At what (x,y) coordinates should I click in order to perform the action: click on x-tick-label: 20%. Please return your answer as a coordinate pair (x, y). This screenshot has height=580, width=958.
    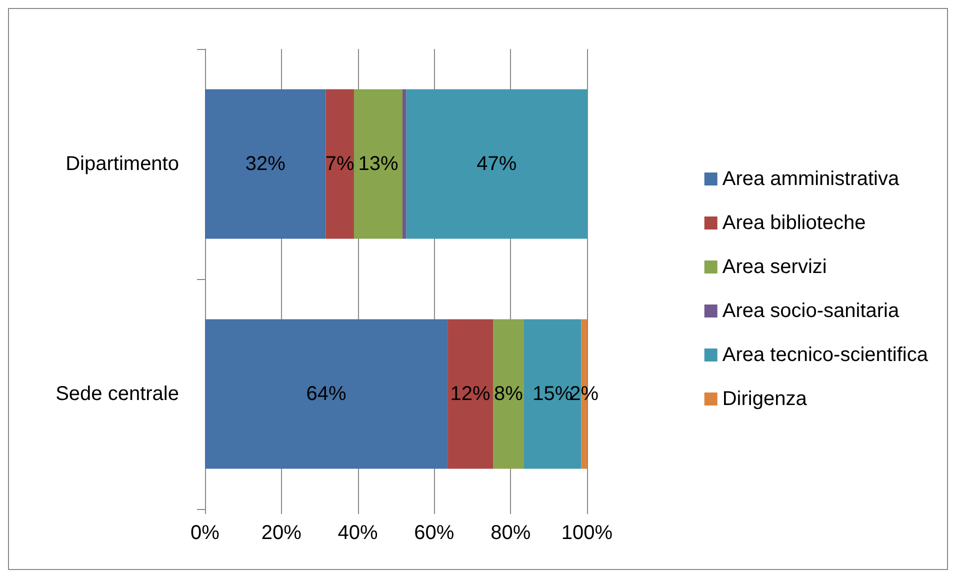
    Looking at the image, I should click on (281, 533).